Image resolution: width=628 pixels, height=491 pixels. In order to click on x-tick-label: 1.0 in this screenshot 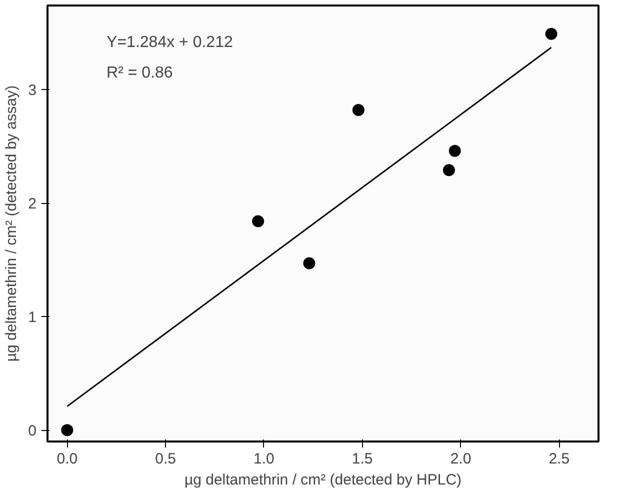, I will do `click(264, 459)`.